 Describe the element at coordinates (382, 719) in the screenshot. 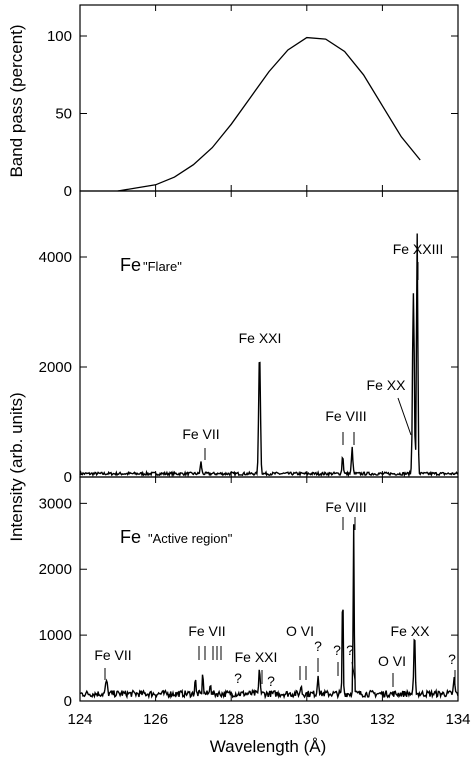

I see `x-tick-label: 132` at that location.